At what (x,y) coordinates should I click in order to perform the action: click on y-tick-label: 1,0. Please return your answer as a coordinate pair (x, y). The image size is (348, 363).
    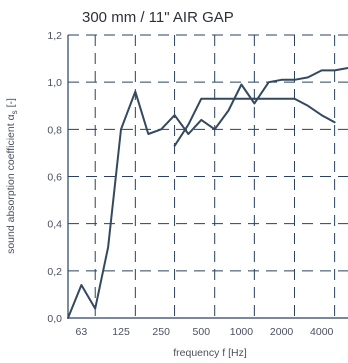
    Looking at the image, I should click on (54, 83).